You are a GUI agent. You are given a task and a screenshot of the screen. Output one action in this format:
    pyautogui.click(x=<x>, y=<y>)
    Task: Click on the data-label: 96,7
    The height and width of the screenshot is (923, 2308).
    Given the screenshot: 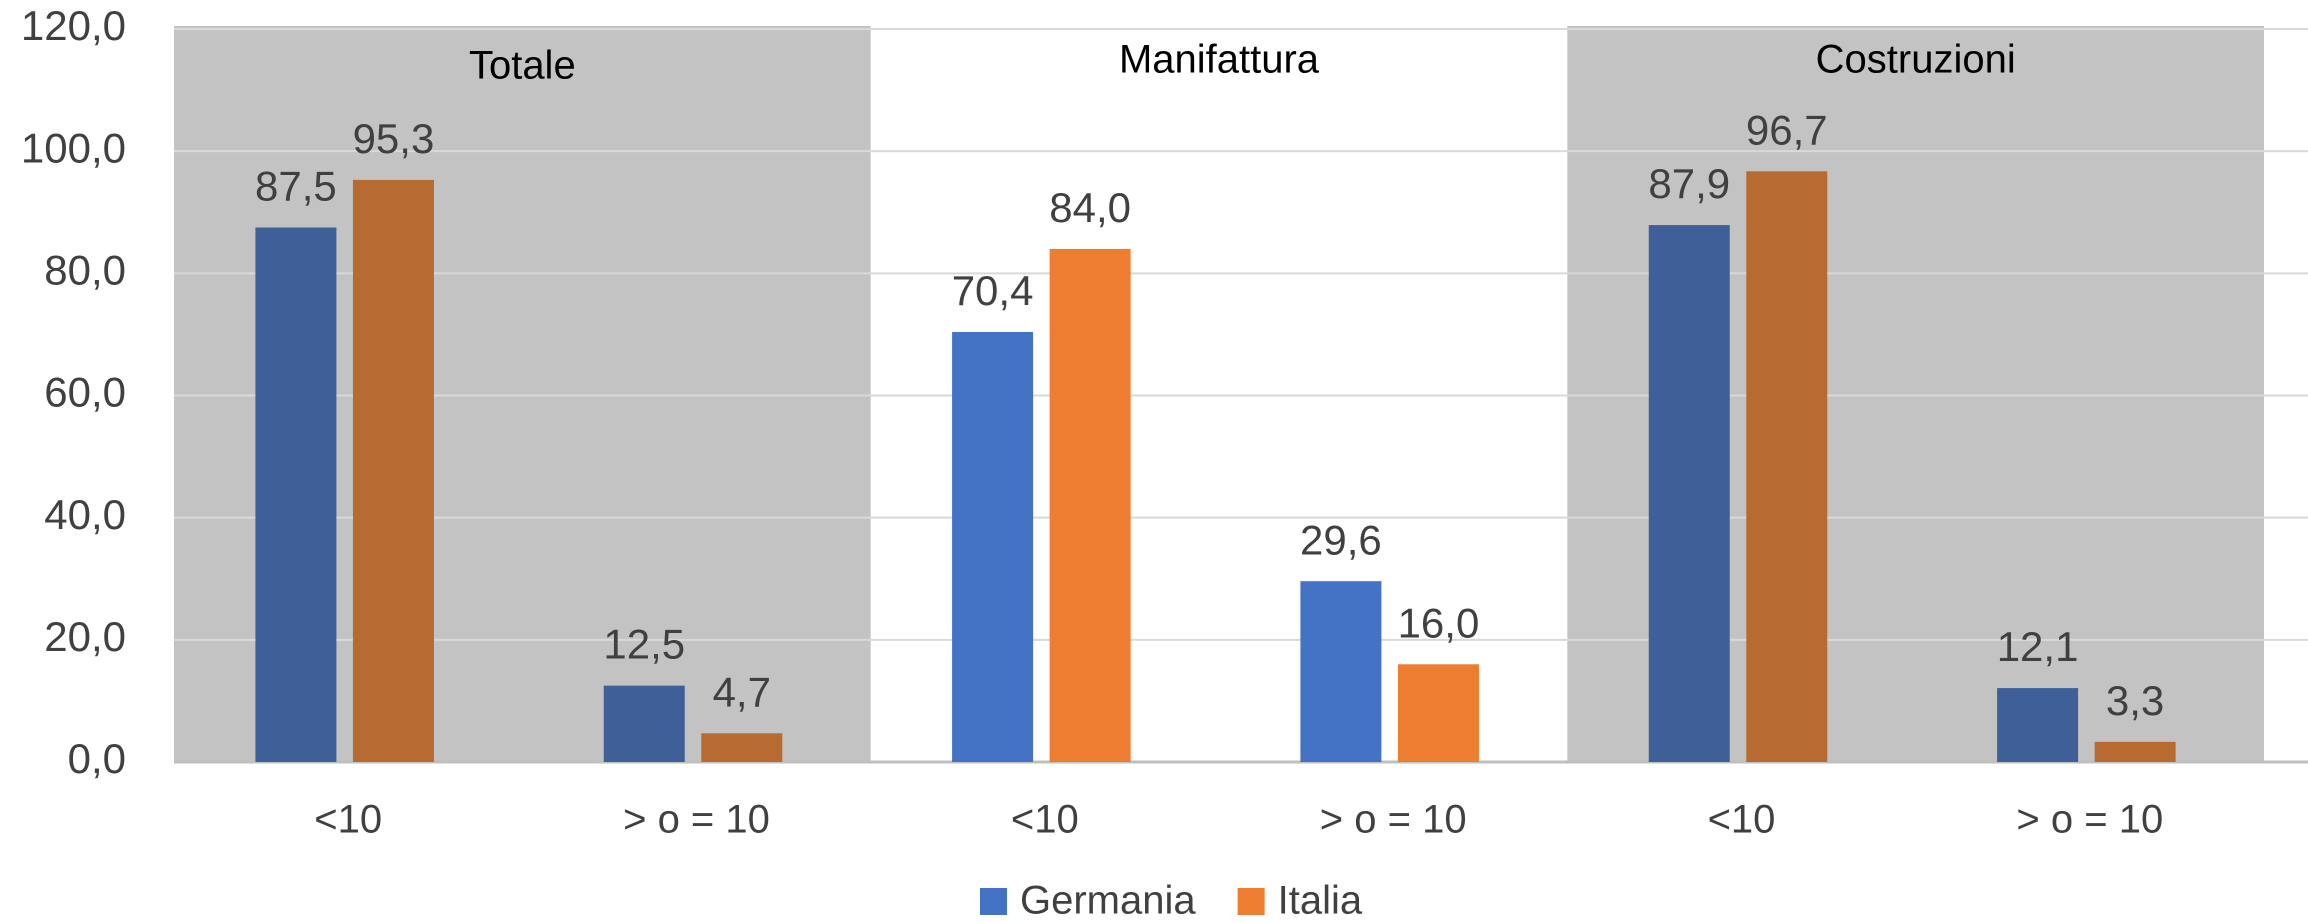 What is the action you would take?
    pyautogui.click(x=1787, y=129)
    